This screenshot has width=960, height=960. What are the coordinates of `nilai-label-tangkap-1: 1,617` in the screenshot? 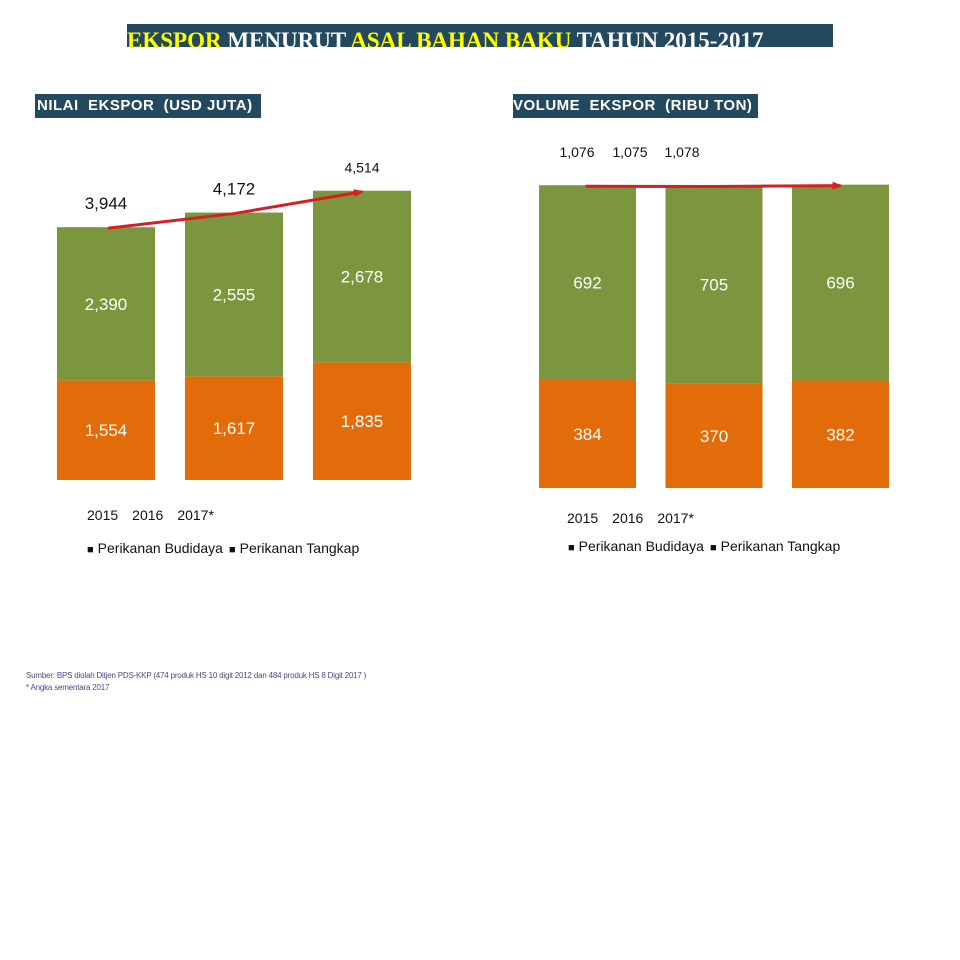 It's located at (234, 428).